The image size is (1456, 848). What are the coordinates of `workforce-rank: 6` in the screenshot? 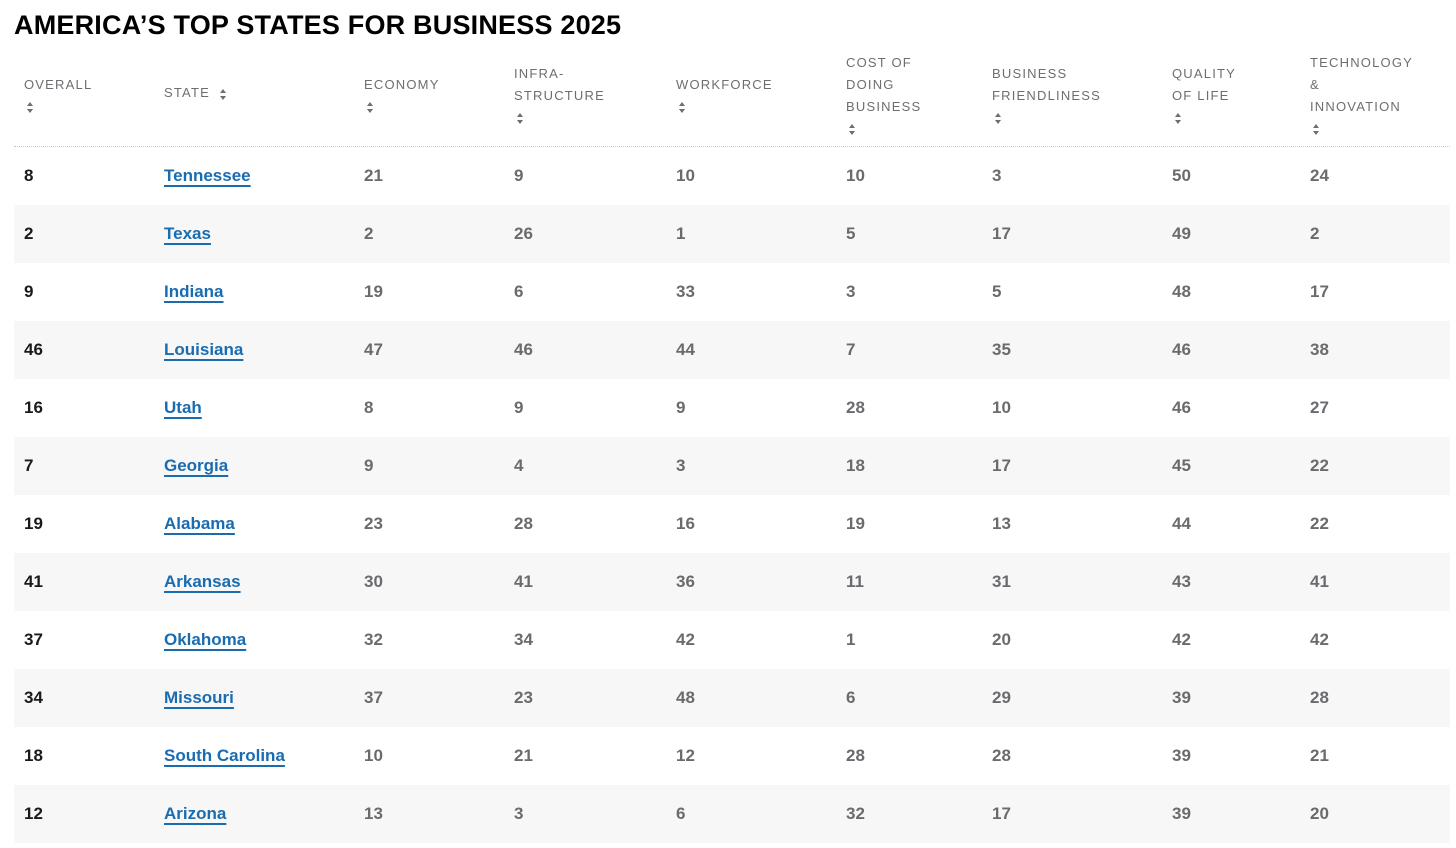 It's located at (681, 813).